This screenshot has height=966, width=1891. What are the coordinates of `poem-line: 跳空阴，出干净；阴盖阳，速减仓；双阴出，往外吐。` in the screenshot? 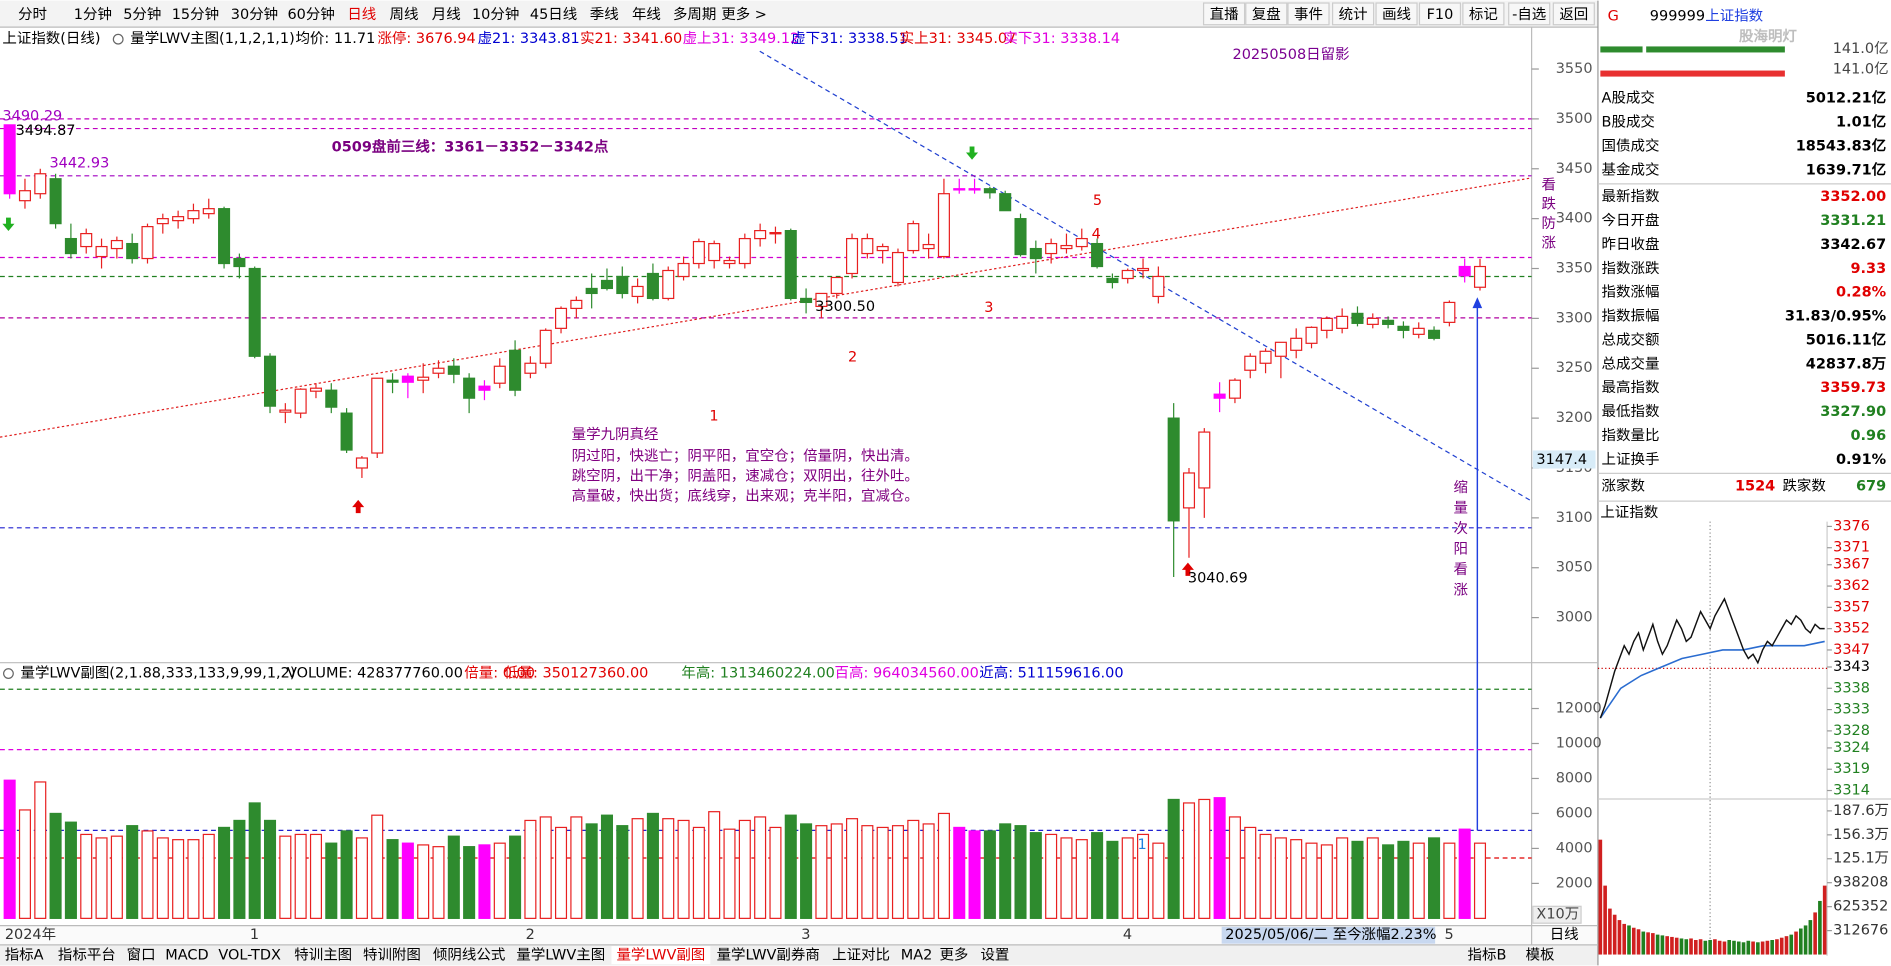 It's located at (745, 475).